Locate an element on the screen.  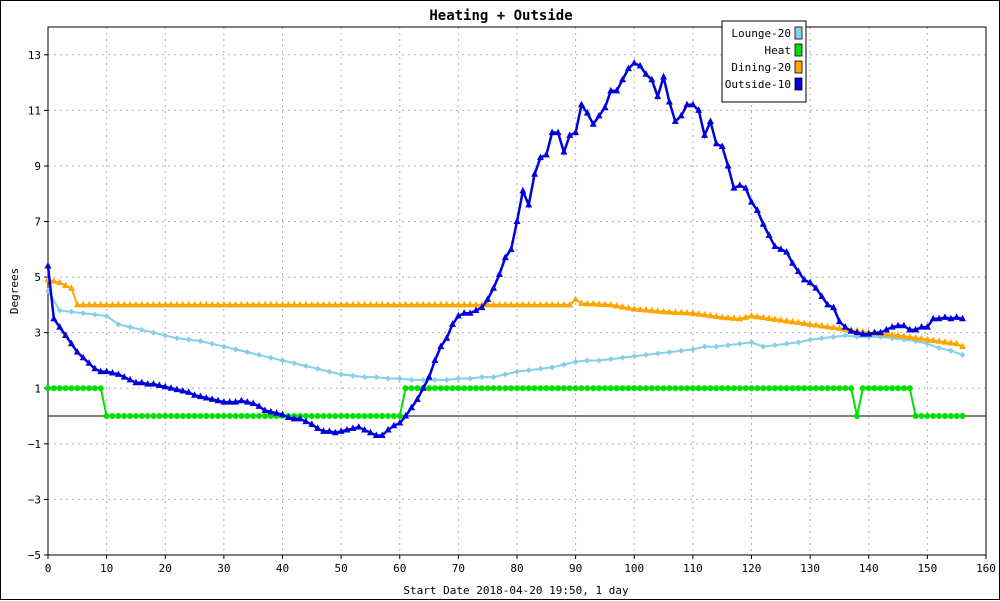
x-tick-label: 80 is located at coordinates (516, 568).